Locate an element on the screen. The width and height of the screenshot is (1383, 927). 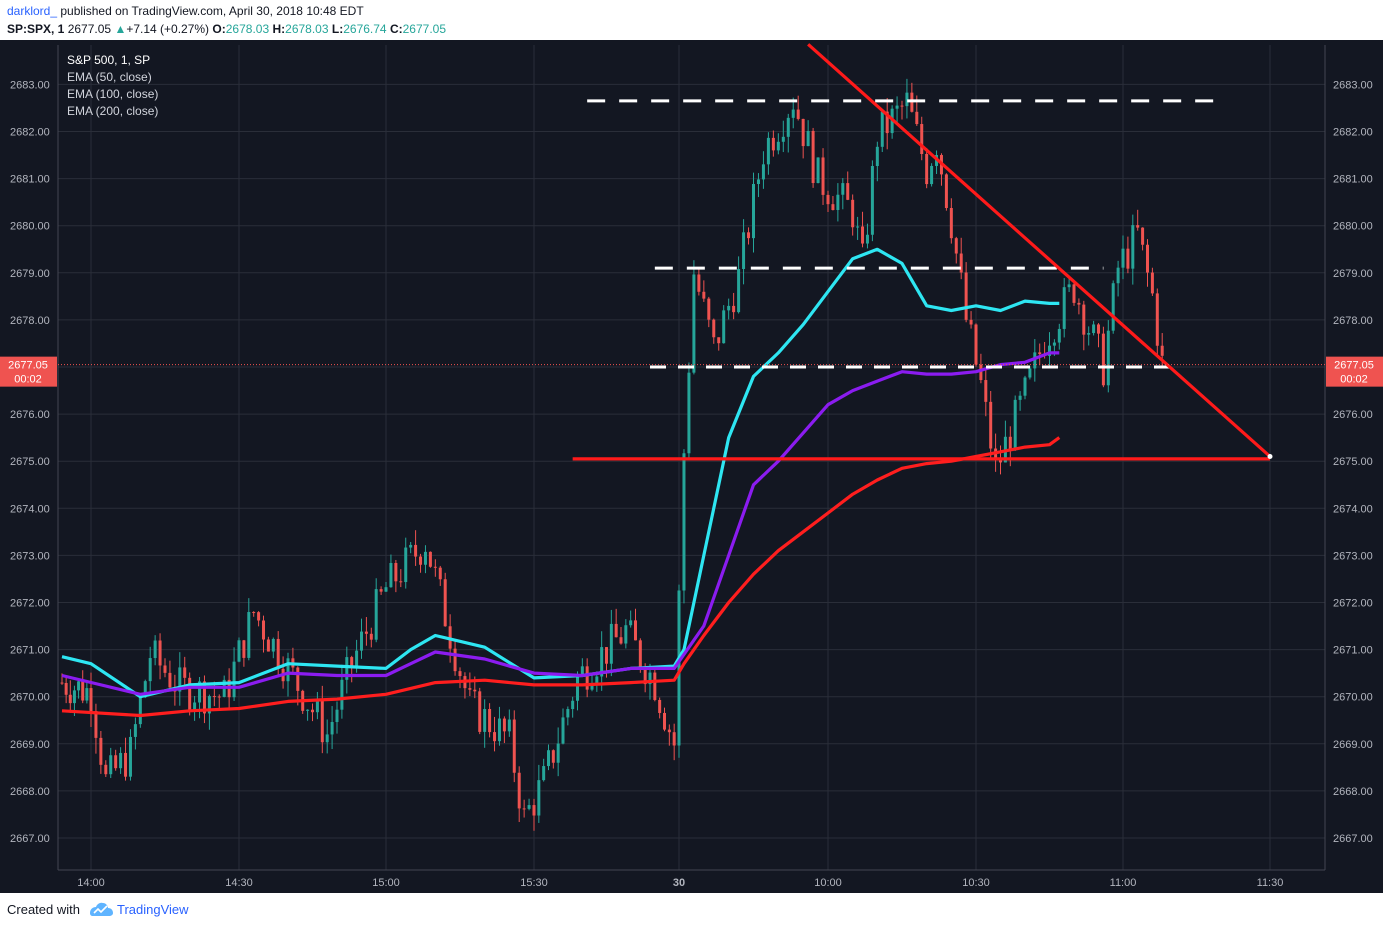
open-value: 2678.03 is located at coordinates (247, 29).